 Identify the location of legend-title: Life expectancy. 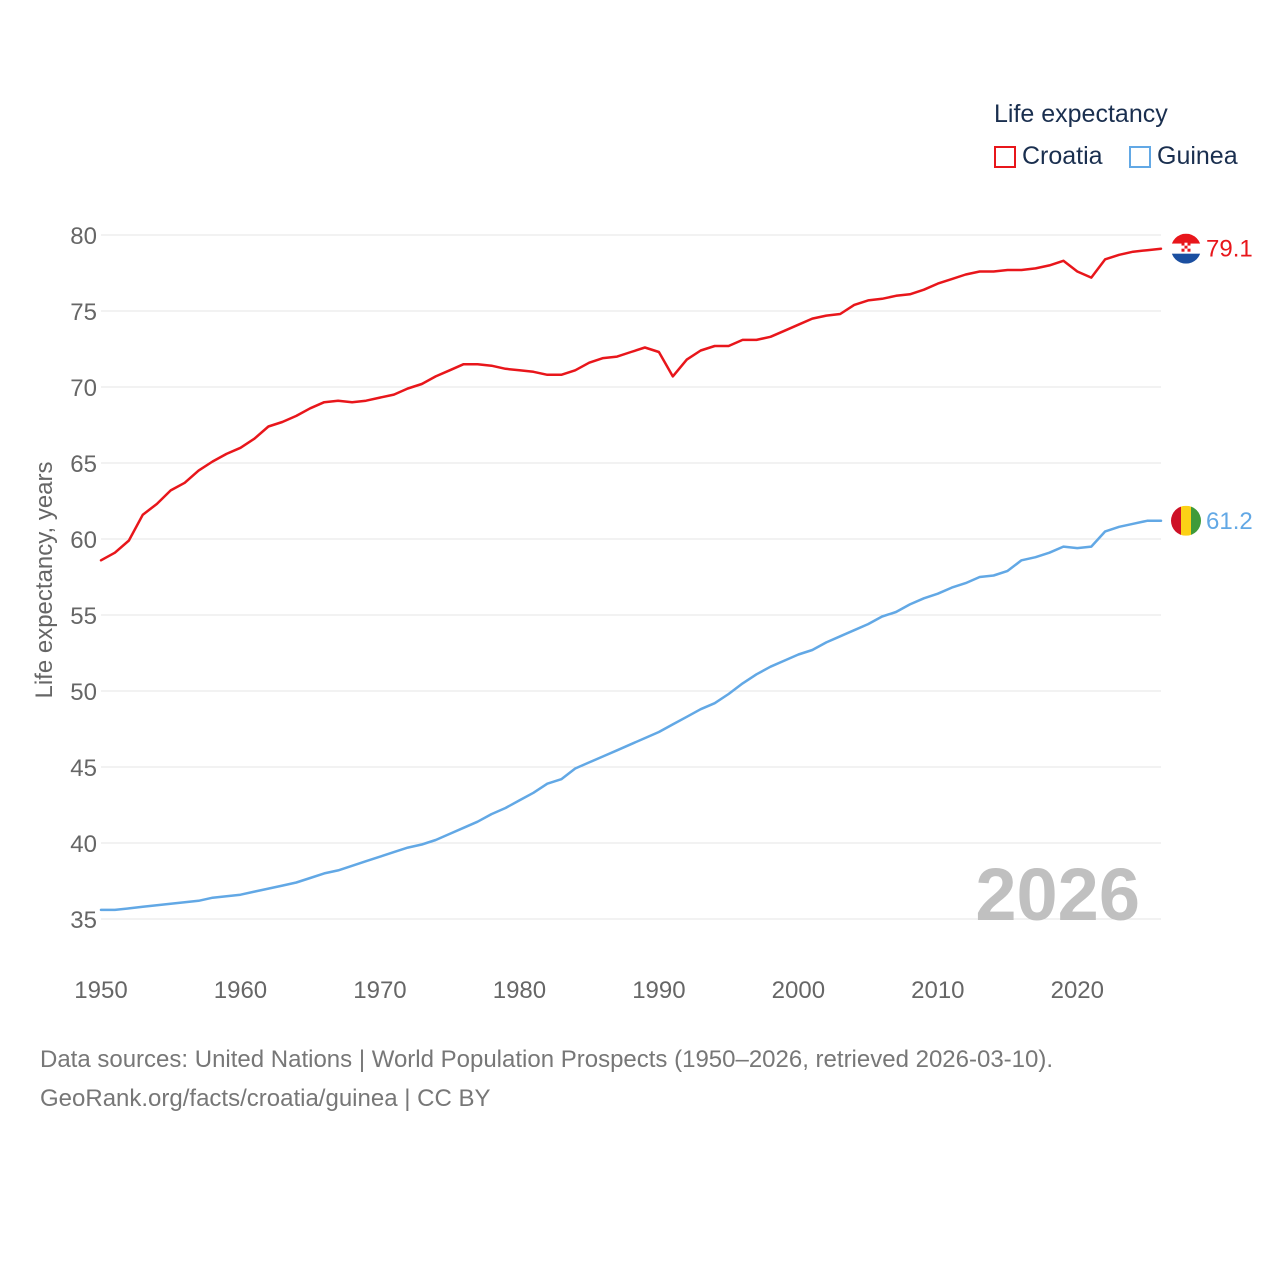
(1081, 114).